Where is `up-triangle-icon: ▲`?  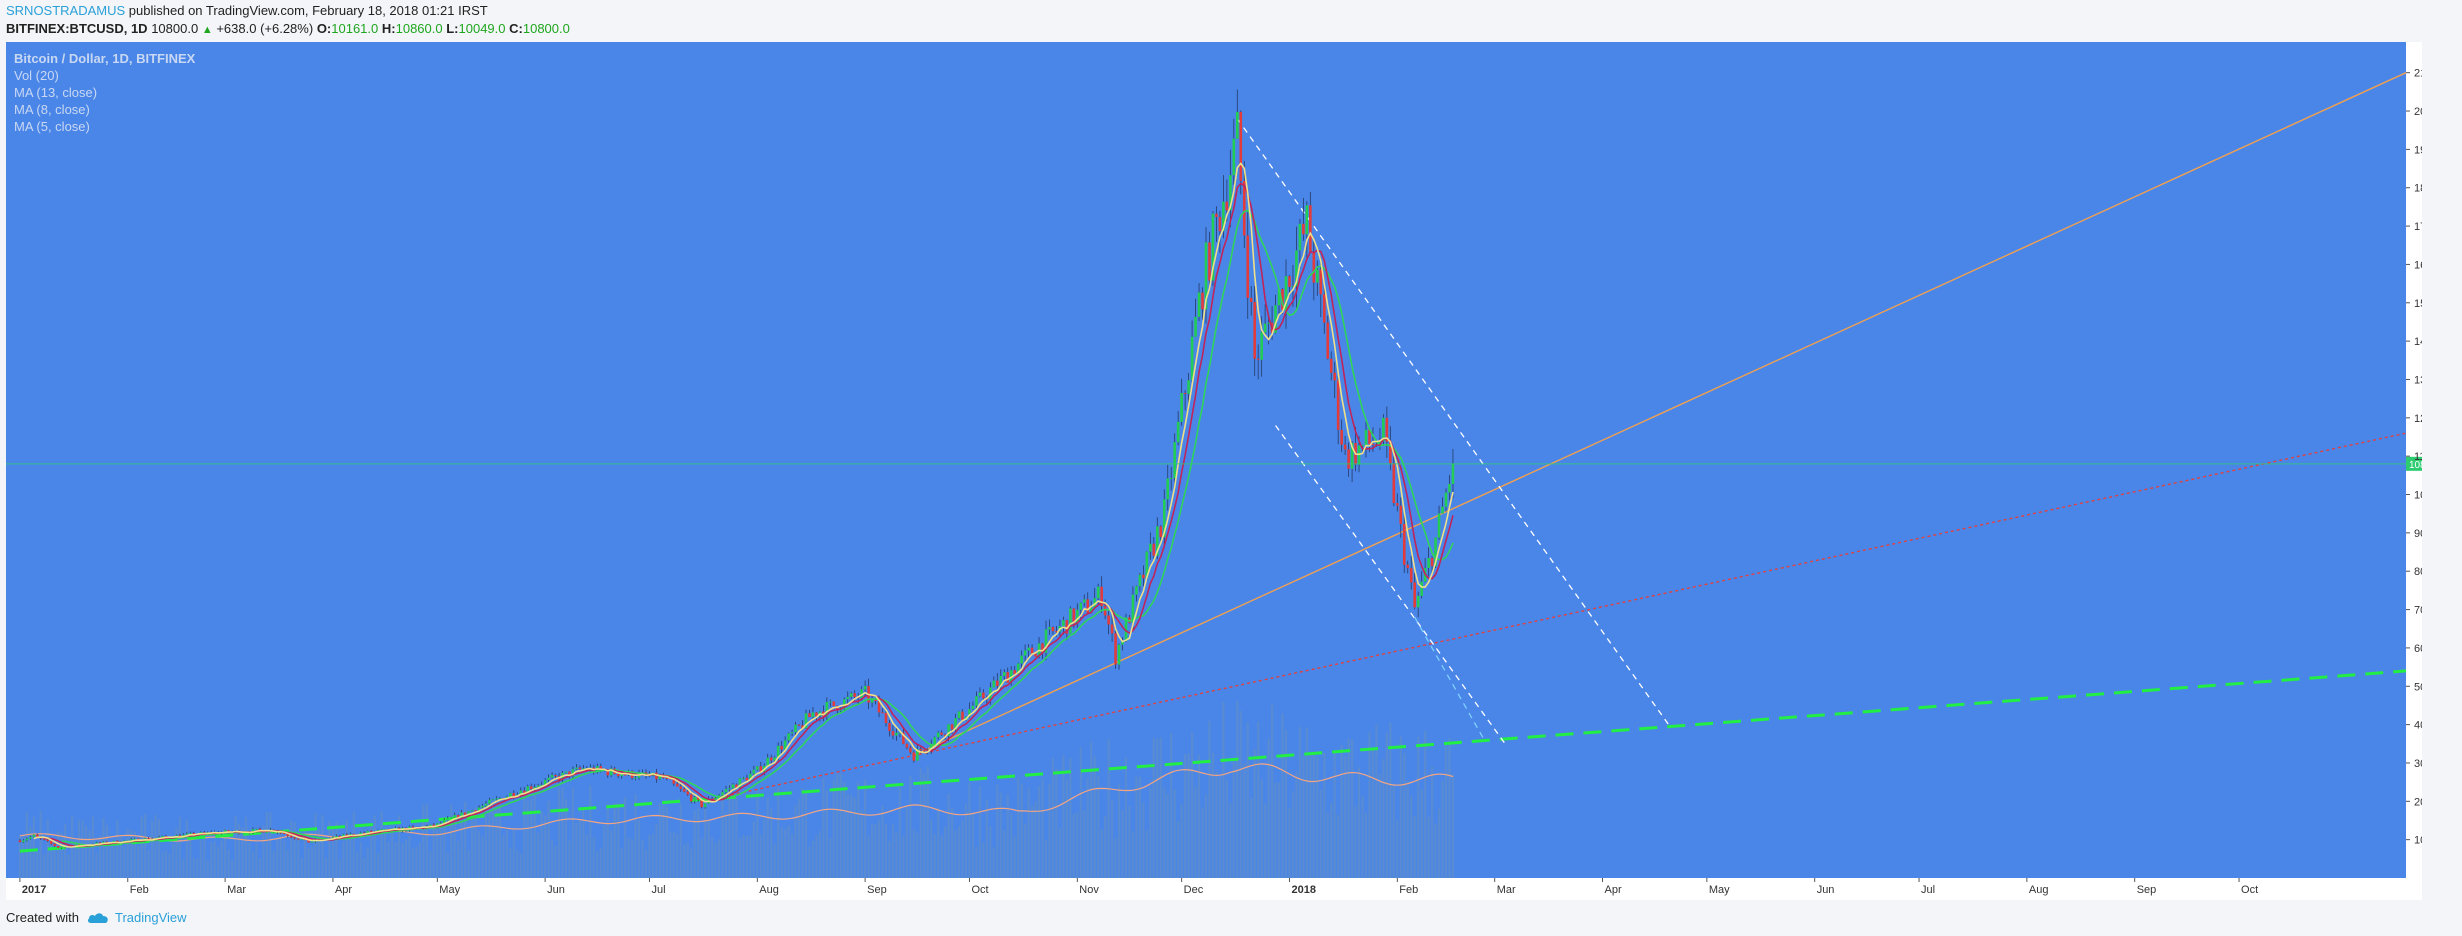 up-triangle-icon: ▲ is located at coordinates (207, 30).